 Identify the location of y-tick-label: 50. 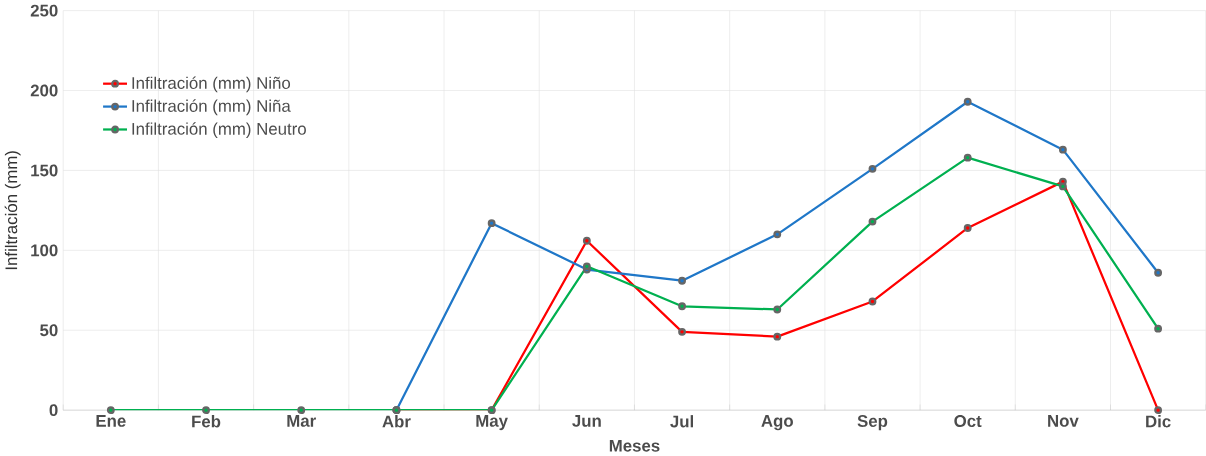
(49, 330).